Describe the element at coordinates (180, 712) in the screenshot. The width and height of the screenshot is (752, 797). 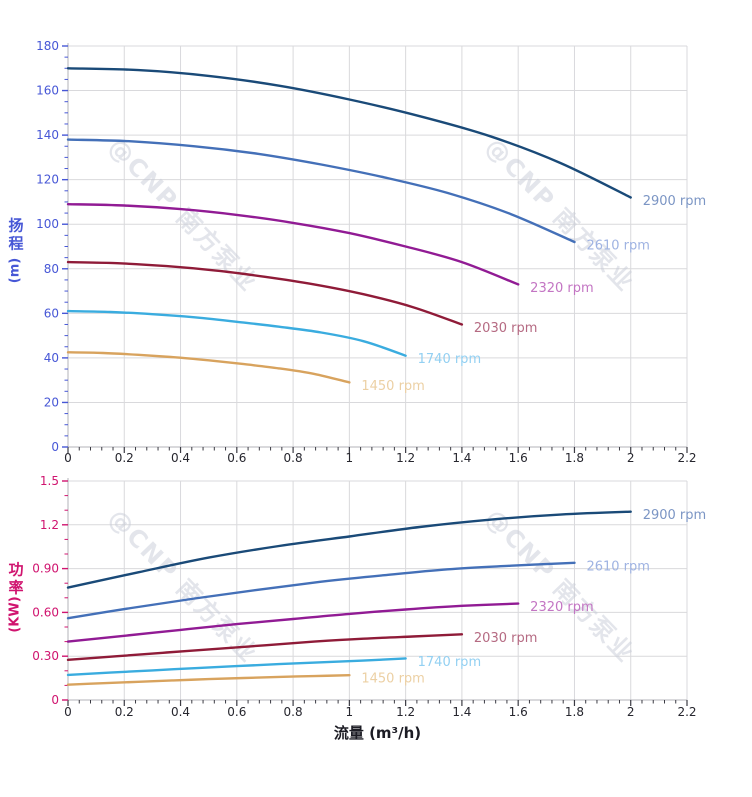
I see `power-x-tick-label: 0.4` at that location.